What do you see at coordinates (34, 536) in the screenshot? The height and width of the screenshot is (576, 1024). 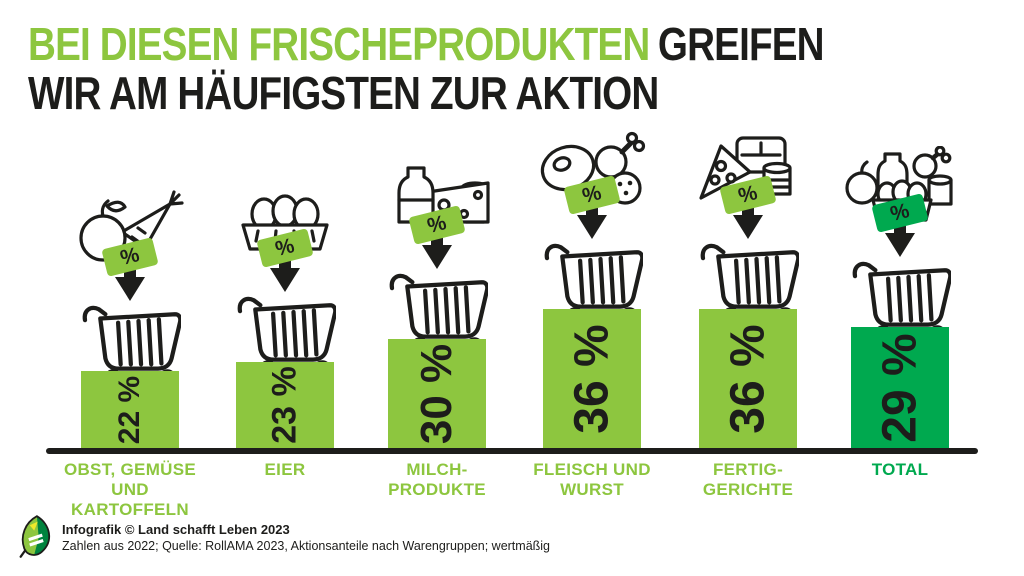 I see `land-schafft-leben-logo` at bounding box center [34, 536].